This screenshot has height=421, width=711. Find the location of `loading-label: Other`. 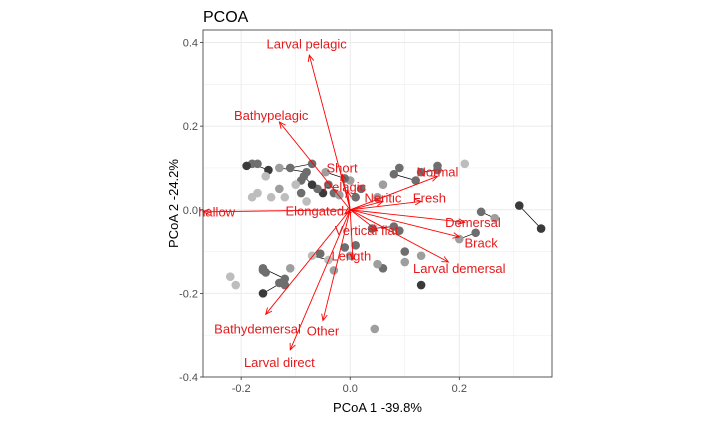

loading-label: Other is located at coordinates (323, 331).